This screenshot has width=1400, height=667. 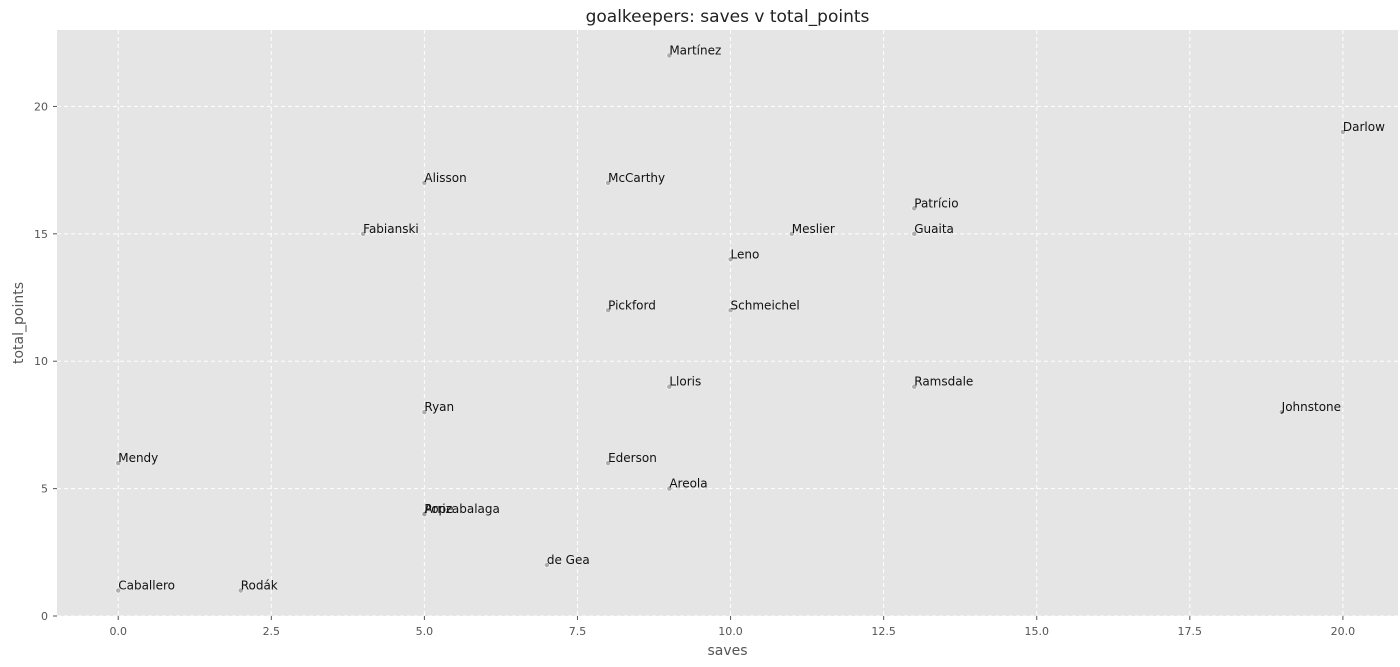 I want to click on point-label: Rodák, so click(x=259, y=586).